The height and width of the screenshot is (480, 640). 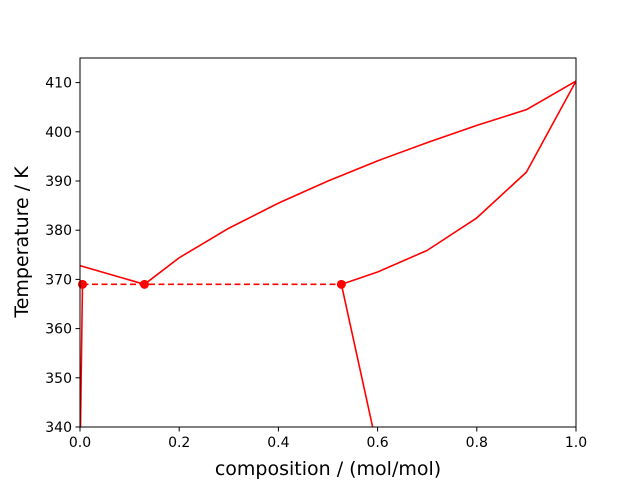 I want to click on y-tick-label: 360, so click(x=58, y=330).